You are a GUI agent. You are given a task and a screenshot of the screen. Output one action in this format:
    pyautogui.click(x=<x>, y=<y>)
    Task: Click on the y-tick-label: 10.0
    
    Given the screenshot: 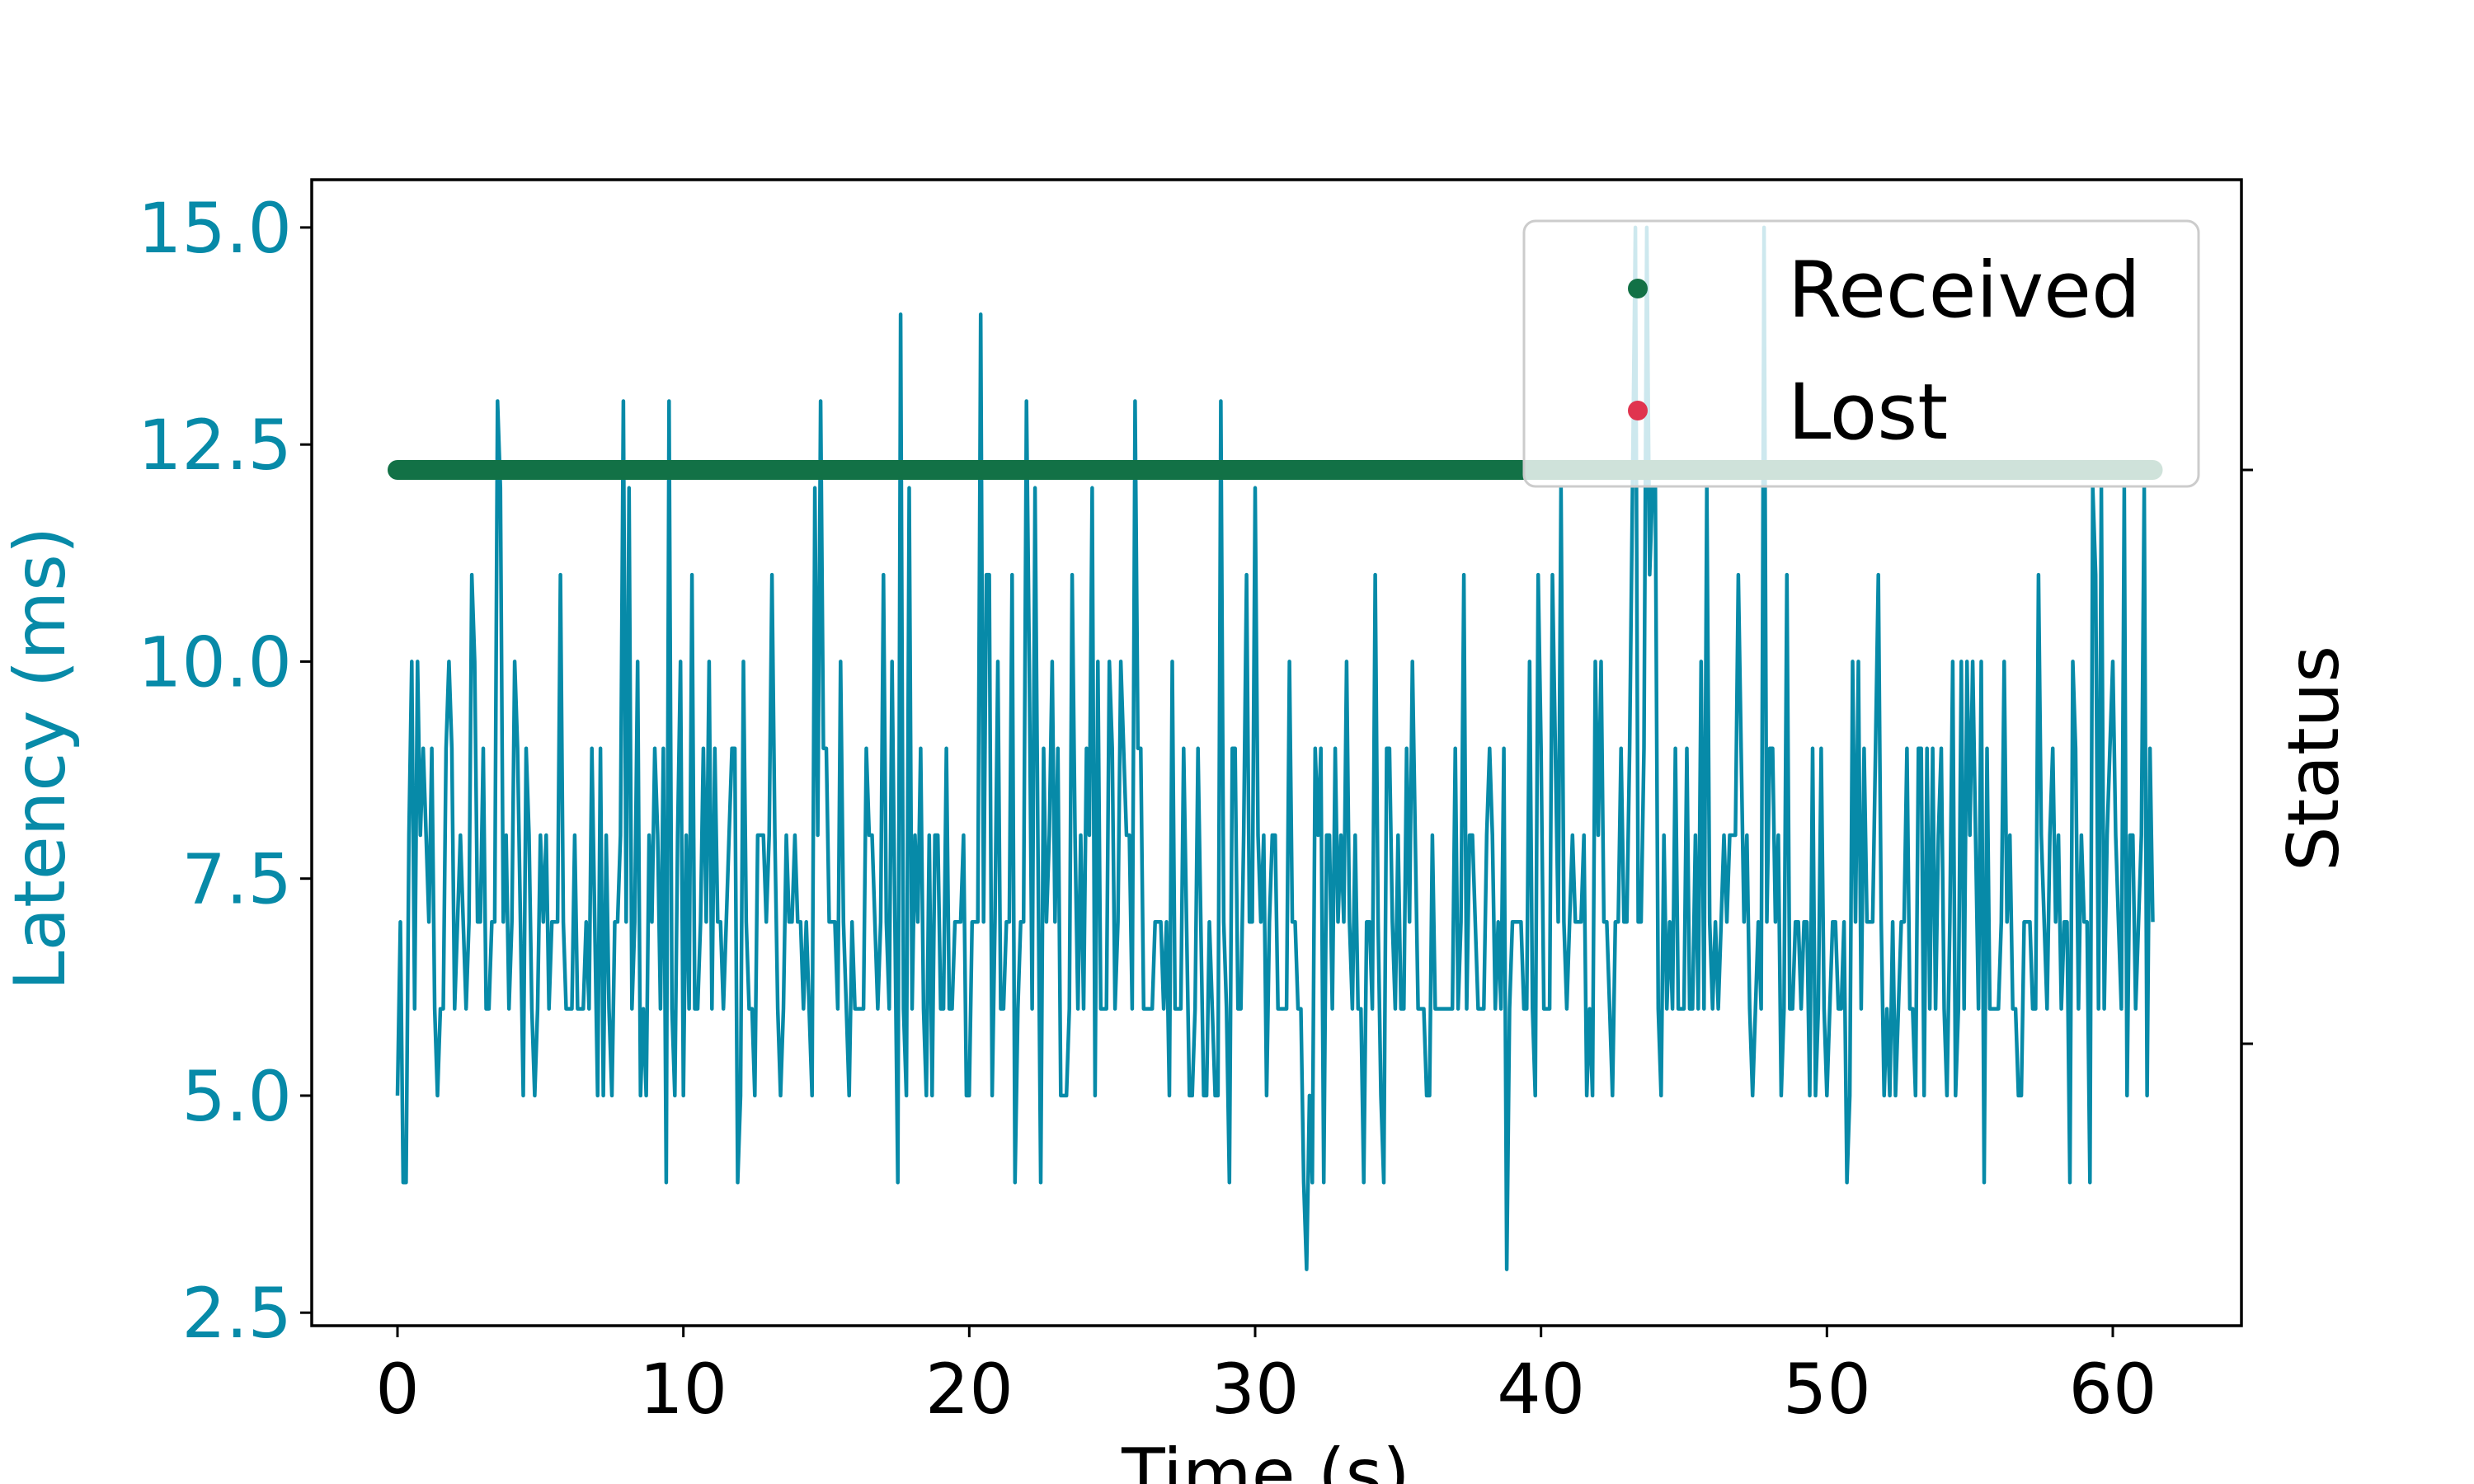 What is the action you would take?
    pyautogui.click(x=215, y=662)
    